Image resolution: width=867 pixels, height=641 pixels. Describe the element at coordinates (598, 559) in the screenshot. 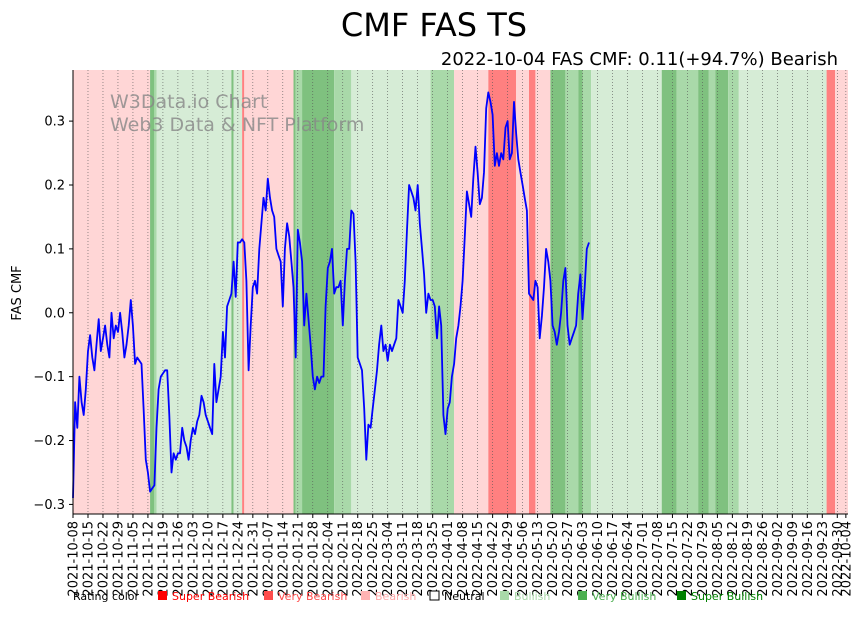

I see `x-tick-label-35: 2022-06-10` at that location.